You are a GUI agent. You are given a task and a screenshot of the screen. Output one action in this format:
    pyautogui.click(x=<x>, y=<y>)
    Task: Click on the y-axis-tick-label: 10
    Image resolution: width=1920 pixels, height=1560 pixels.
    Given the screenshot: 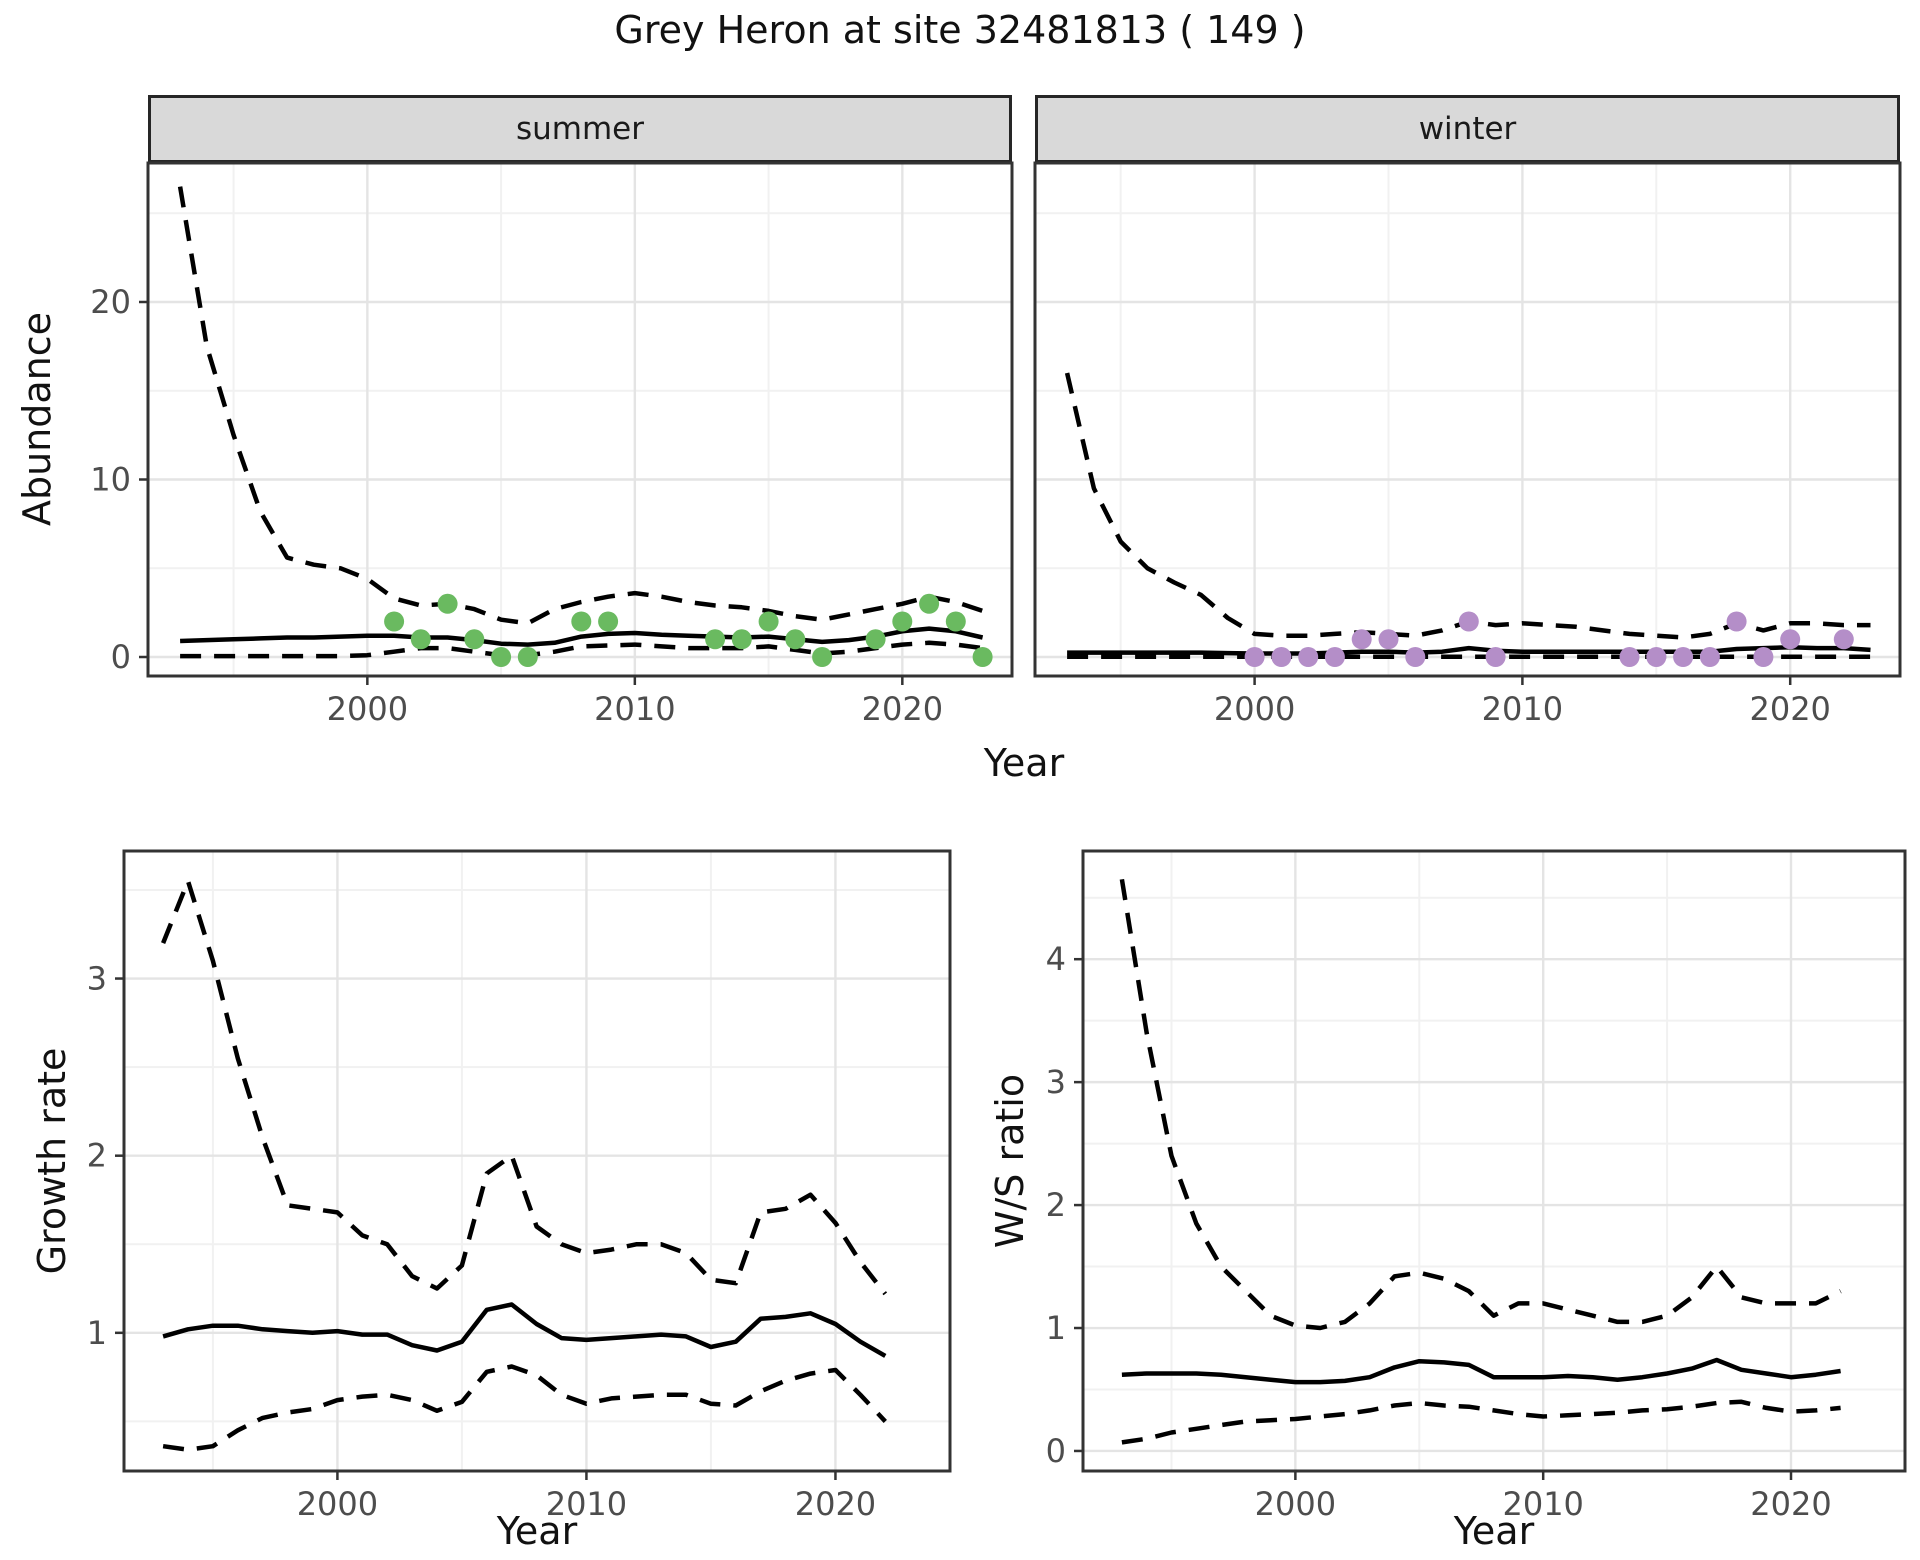 What is the action you would take?
    pyautogui.click(x=110, y=479)
    